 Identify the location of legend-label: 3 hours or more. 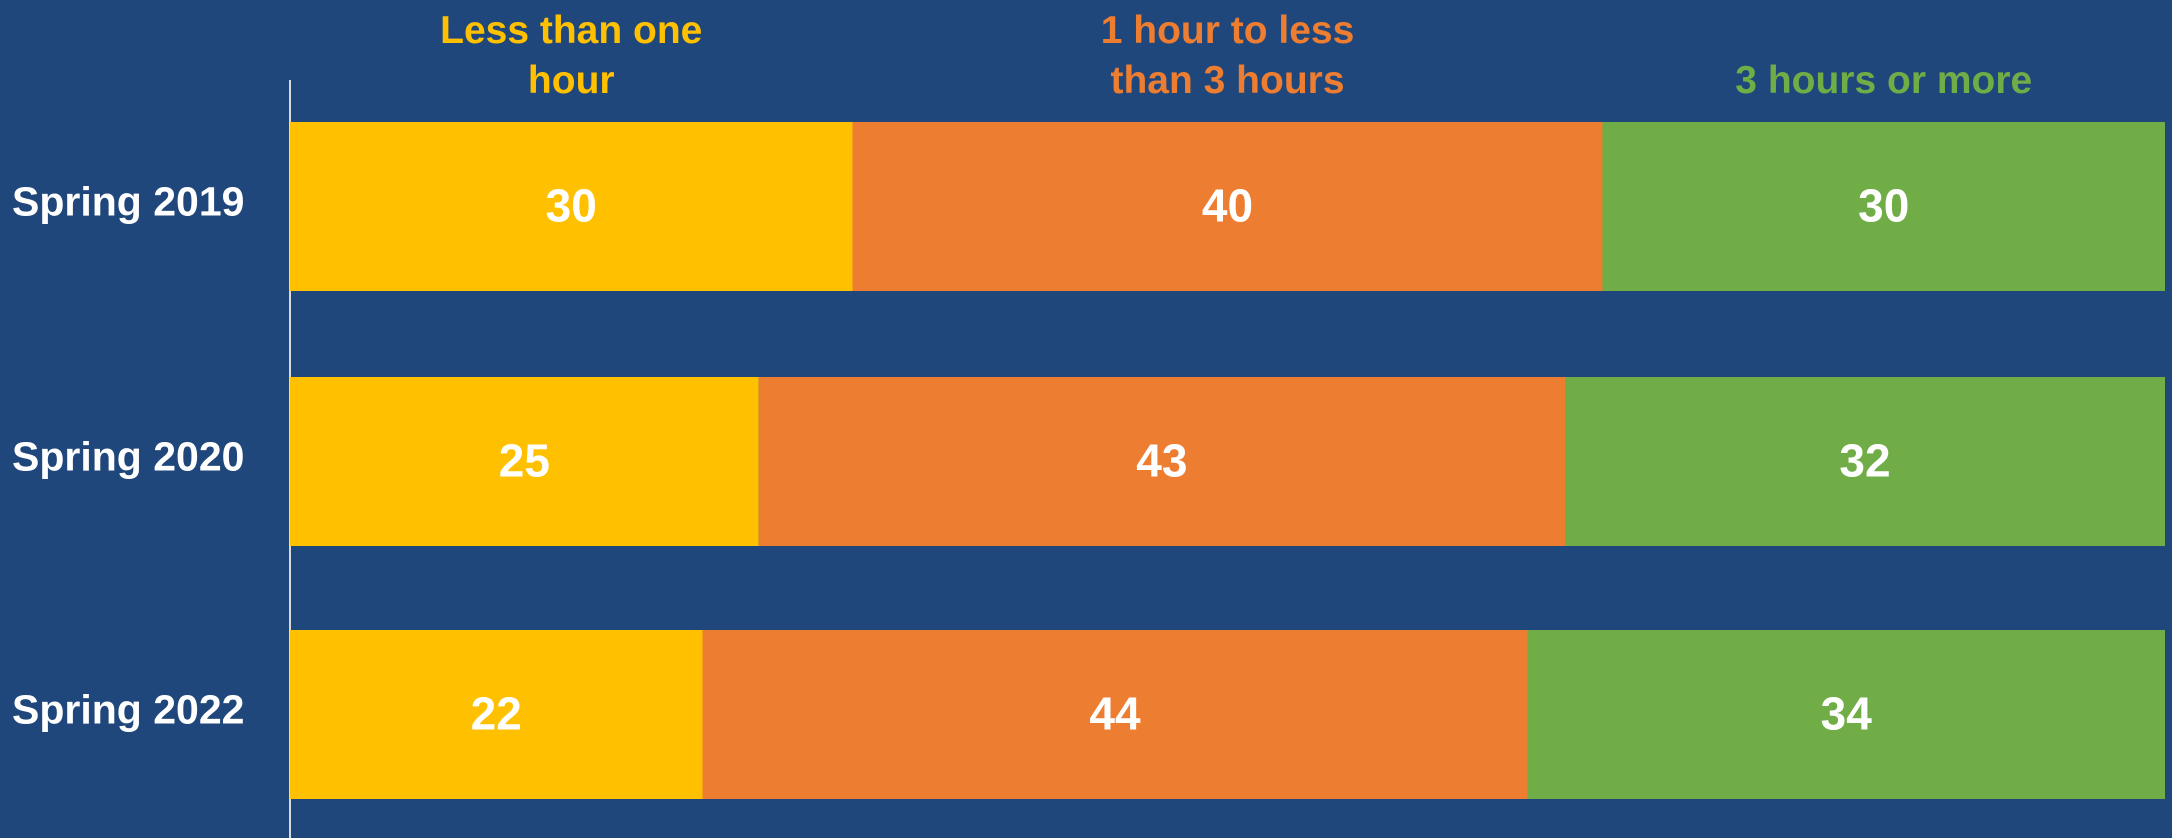
(1884, 81).